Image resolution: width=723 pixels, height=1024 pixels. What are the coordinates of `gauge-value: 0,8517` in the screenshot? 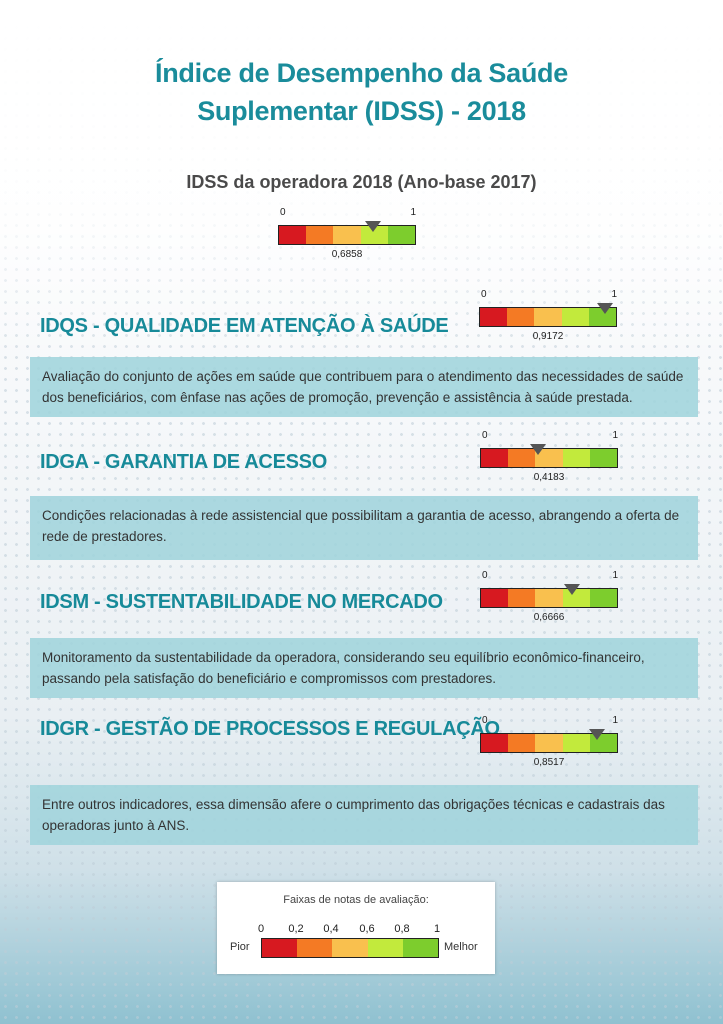 It's located at (549, 762).